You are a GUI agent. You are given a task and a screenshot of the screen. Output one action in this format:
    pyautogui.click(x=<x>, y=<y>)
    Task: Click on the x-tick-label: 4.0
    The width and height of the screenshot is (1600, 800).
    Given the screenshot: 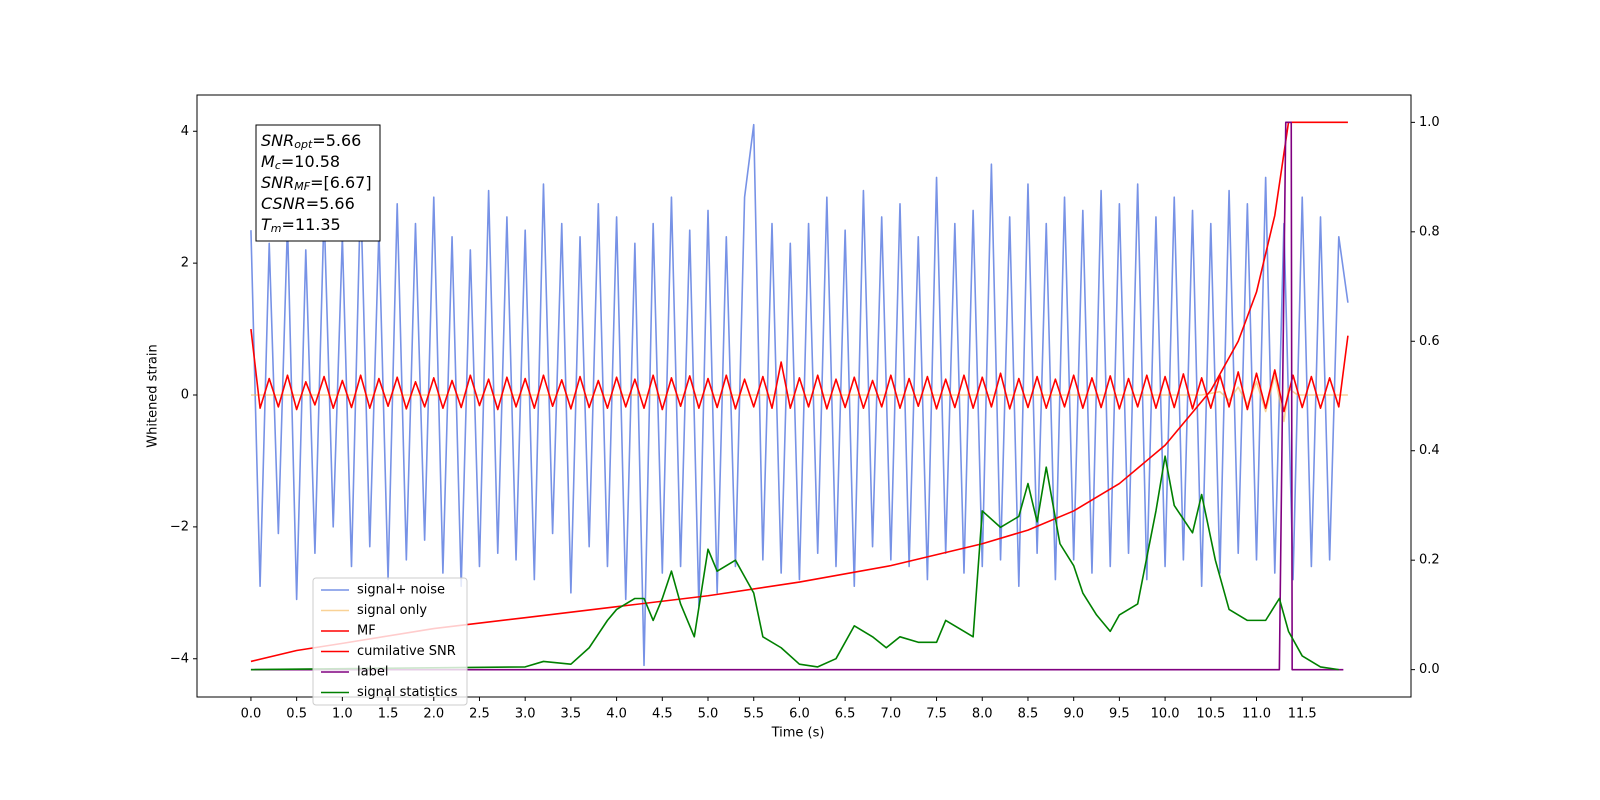 What is the action you would take?
    pyautogui.click(x=616, y=714)
    